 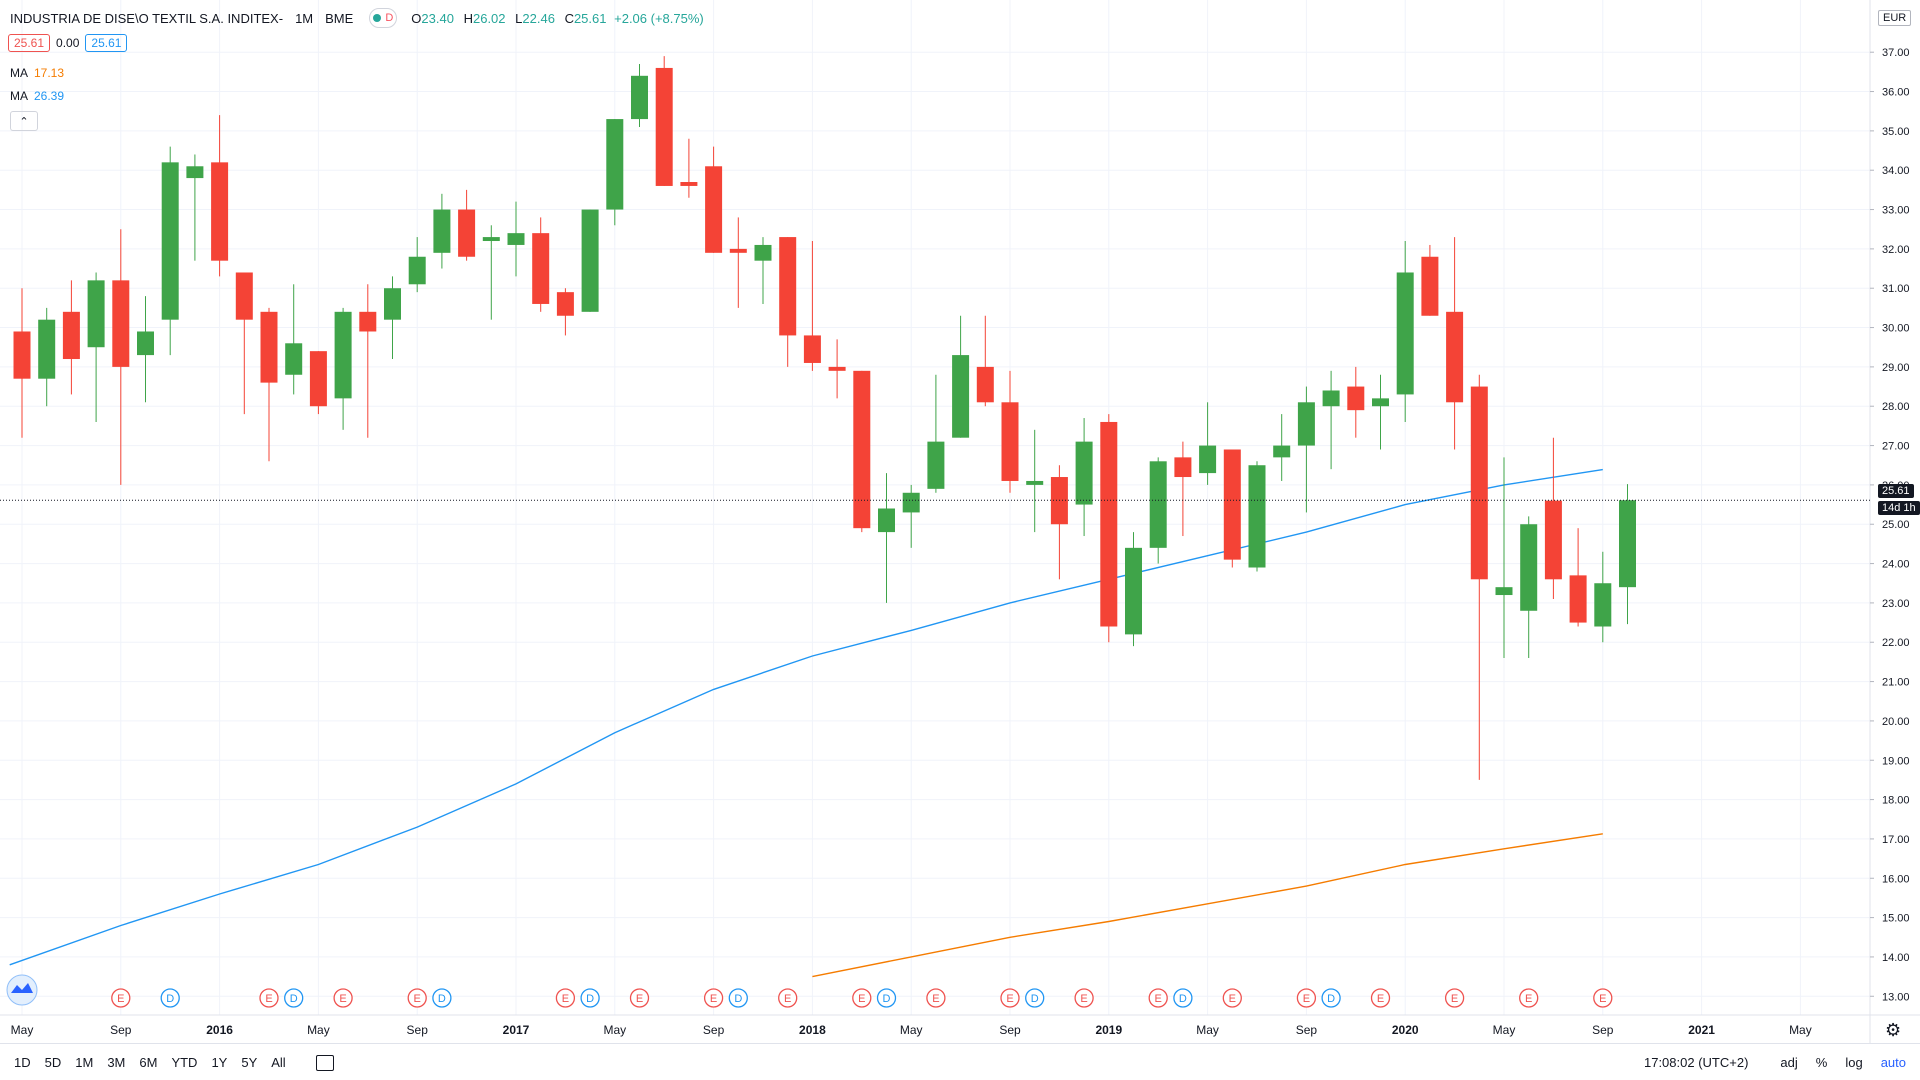 I want to click on y-tick-label: 32.00, so click(x=1896, y=250).